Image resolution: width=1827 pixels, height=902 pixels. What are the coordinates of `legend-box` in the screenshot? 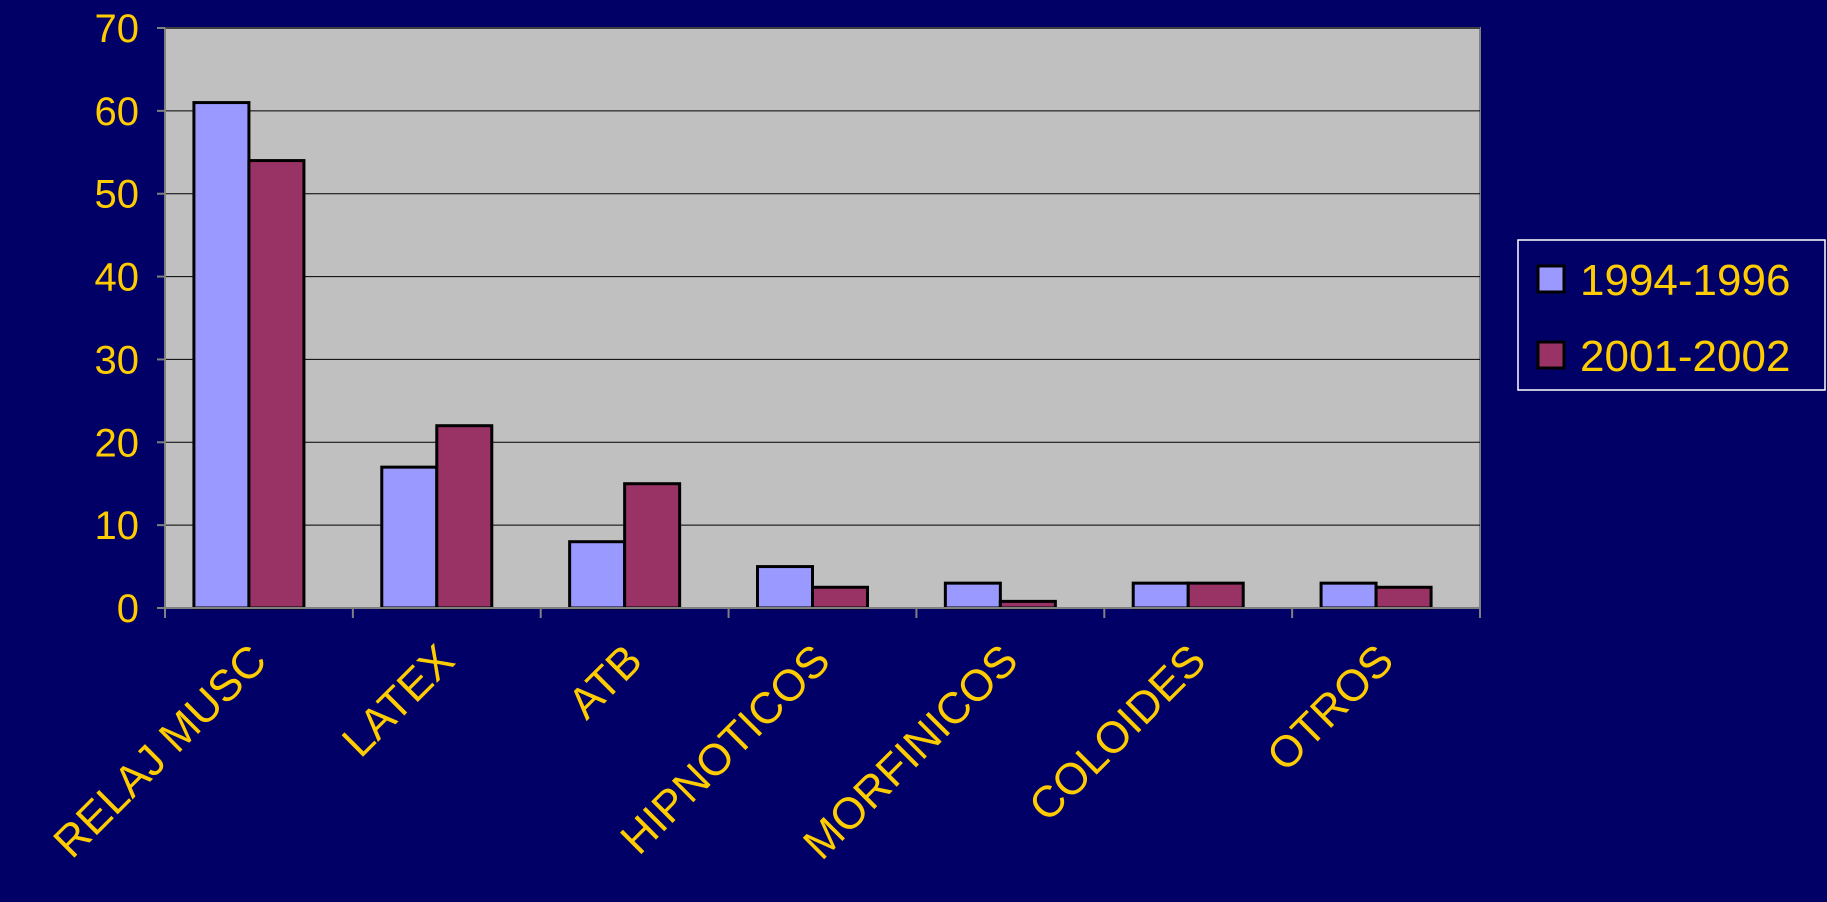 It's located at (1671, 315).